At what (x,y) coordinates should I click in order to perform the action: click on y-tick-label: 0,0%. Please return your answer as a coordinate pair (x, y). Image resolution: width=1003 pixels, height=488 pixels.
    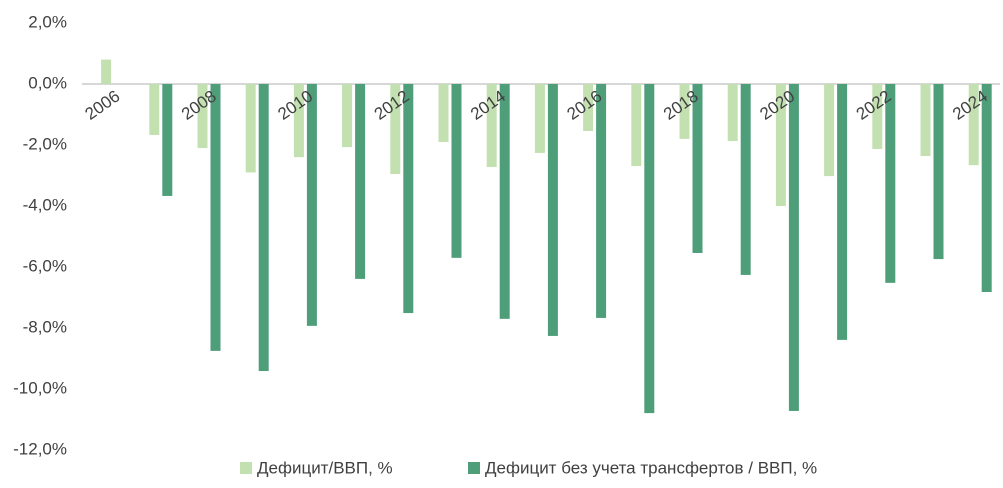
    Looking at the image, I should click on (47, 82).